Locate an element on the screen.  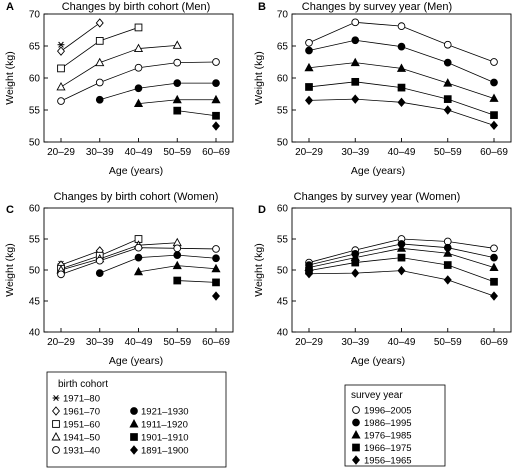
legend-cohort-title: birth cohort is located at coordinates (83, 384).